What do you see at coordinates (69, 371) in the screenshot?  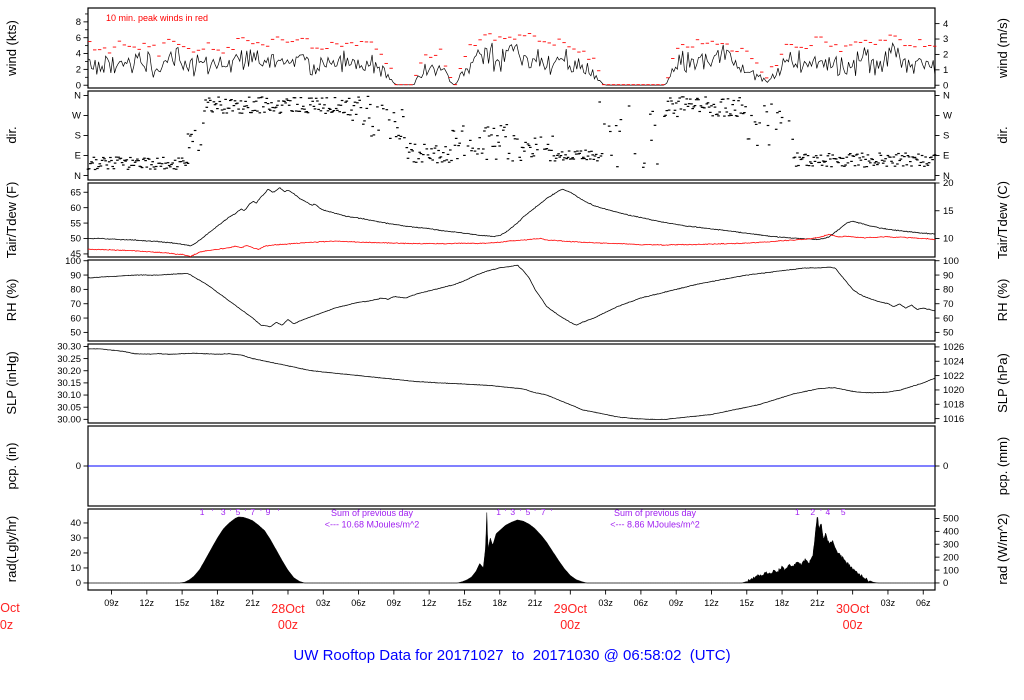 I see `y-tick-label: 30.20` at bounding box center [69, 371].